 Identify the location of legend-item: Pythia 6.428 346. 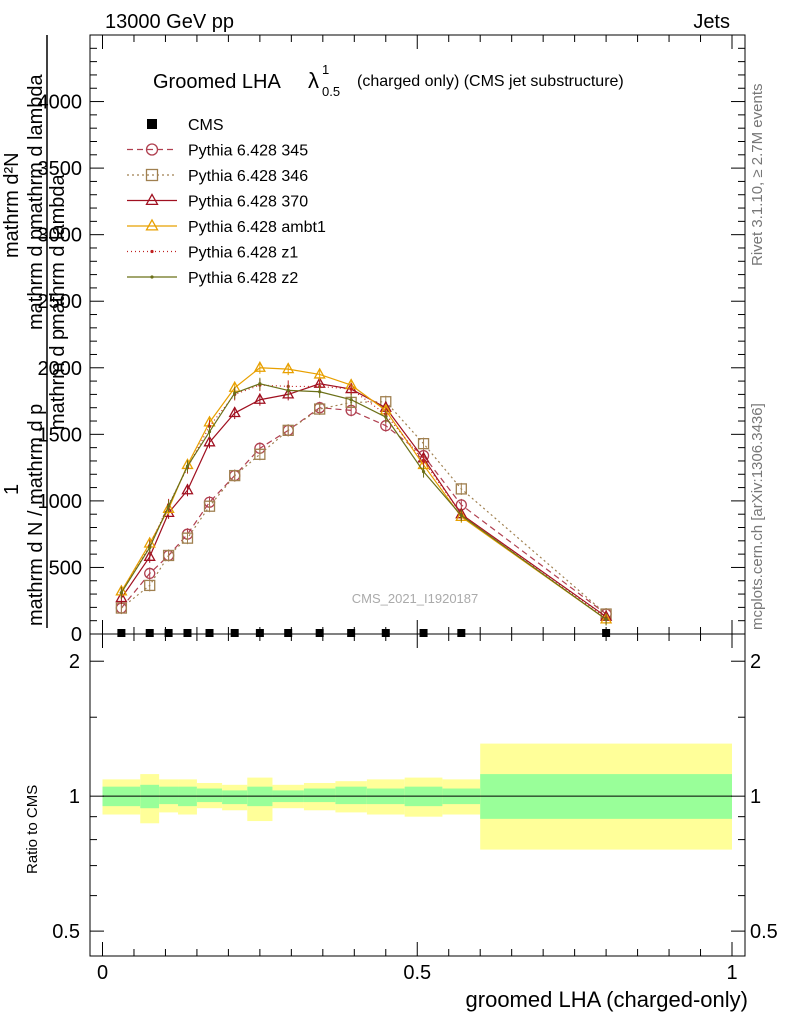
(217, 176).